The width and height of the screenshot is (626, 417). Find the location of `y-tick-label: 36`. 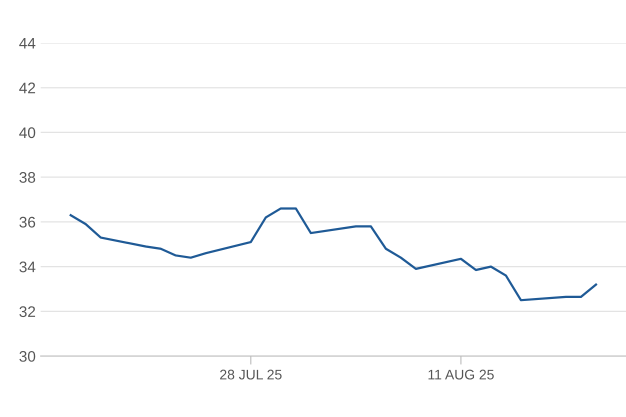

y-tick-label: 36 is located at coordinates (27, 222).